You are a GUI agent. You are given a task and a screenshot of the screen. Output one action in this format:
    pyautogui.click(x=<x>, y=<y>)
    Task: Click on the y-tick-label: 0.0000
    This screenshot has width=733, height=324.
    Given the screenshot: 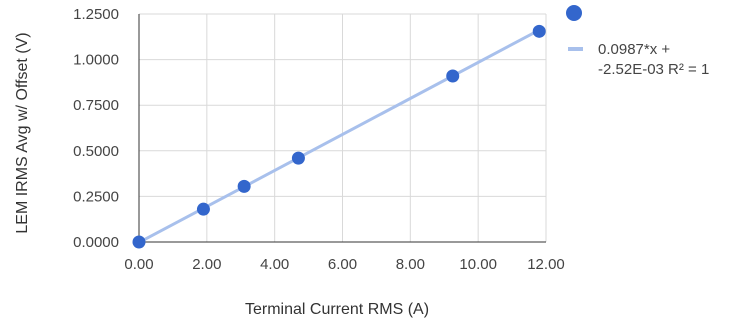 What is the action you would take?
    pyautogui.click(x=96, y=242)
    